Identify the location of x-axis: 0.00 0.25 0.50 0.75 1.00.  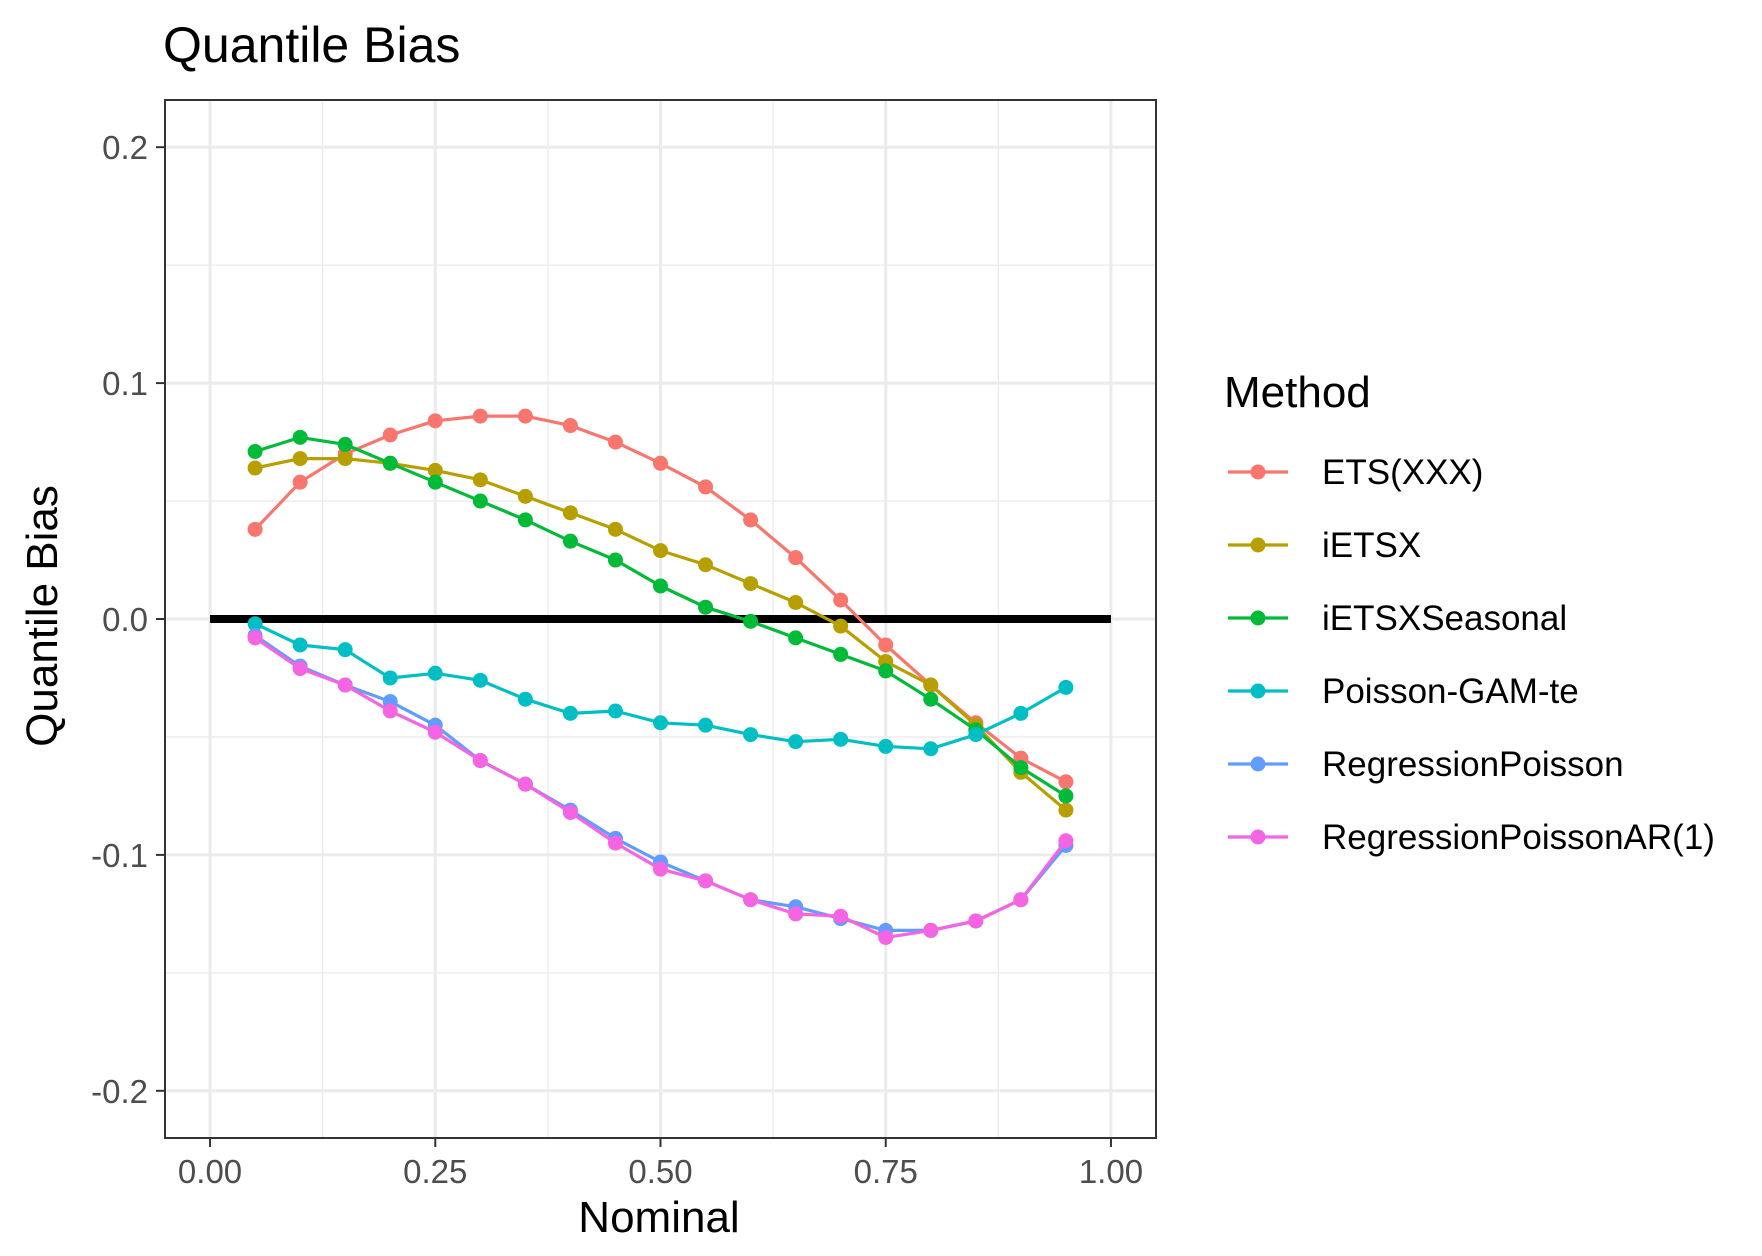
(660, 1164).